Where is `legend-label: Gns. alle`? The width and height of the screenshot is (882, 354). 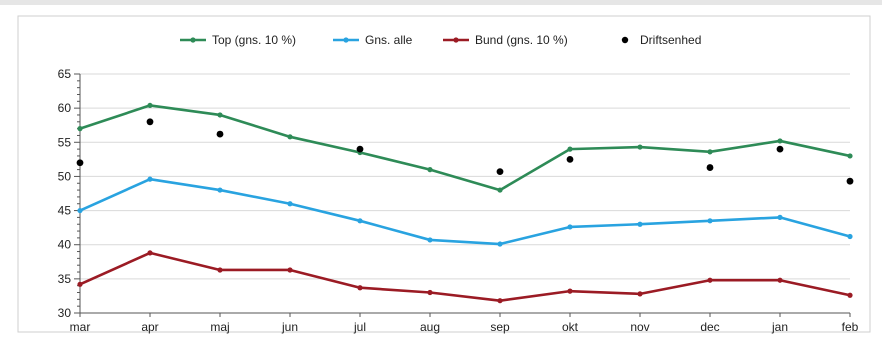 legend-label: Gns. alle is located at coordinates (389, 40).